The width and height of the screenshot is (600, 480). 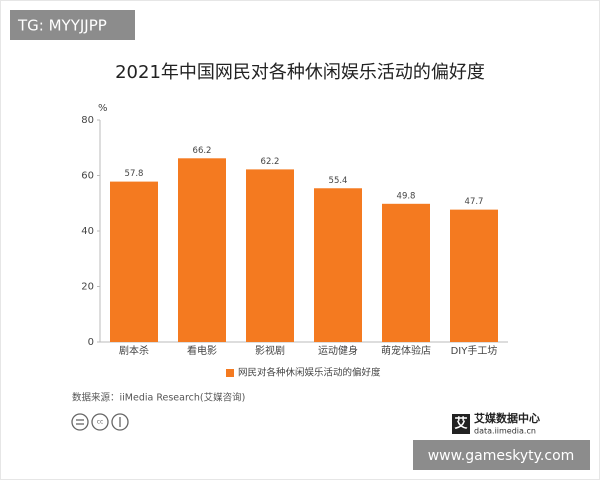 I want to click on y-tick-label: 0, so click(x=91, y=342).